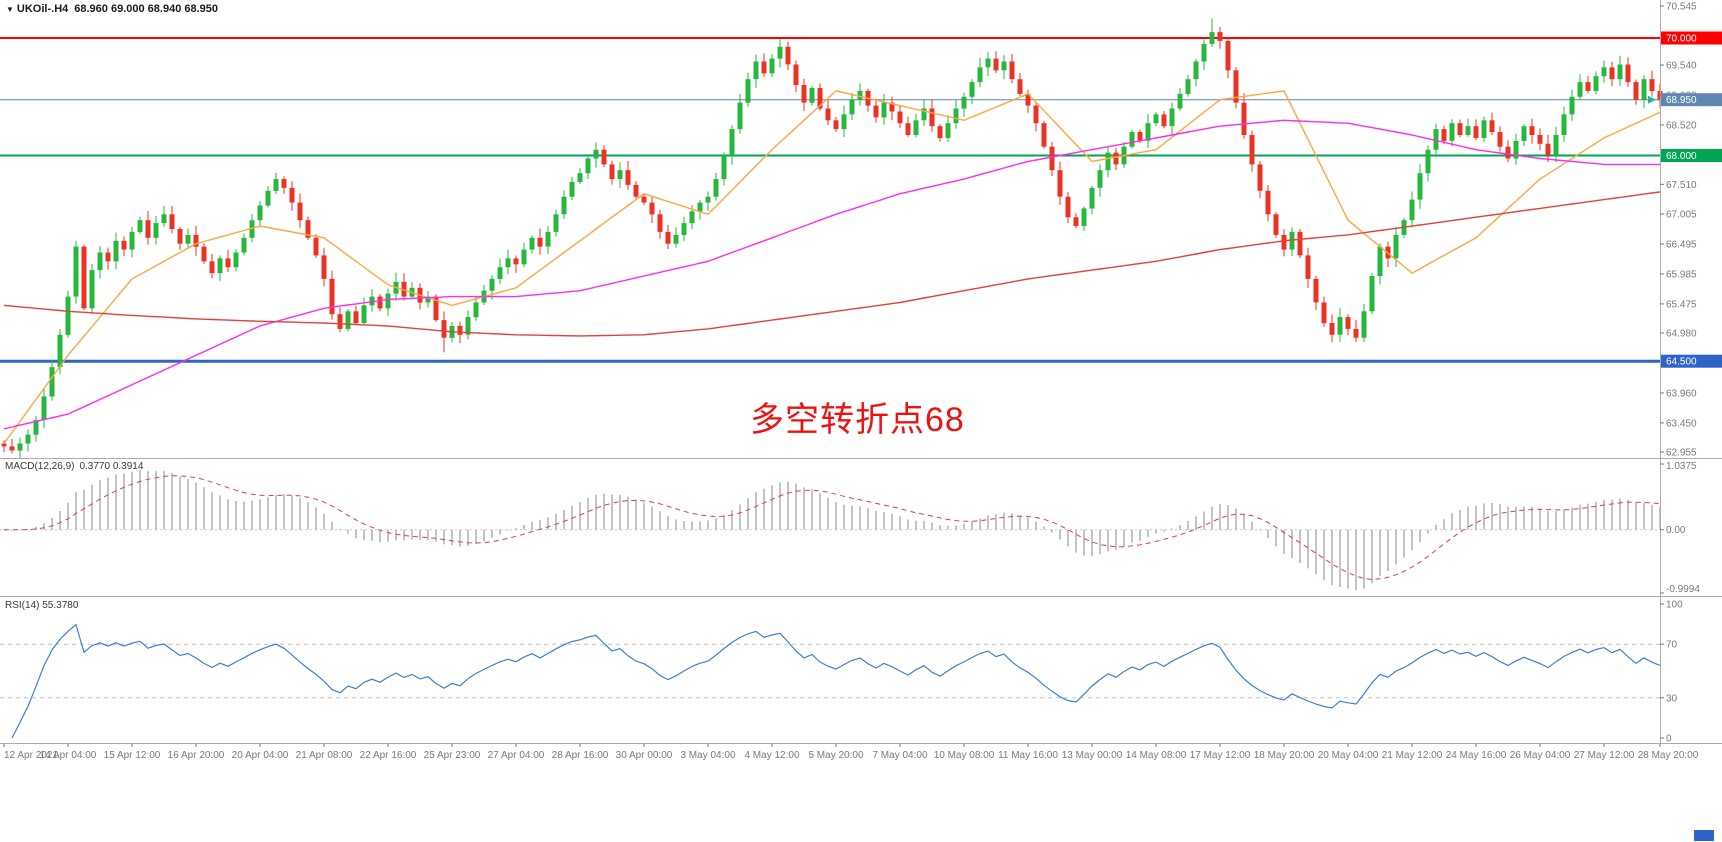  I want to click on horizontal-scrollbar-thumb, so click(1704, 835).